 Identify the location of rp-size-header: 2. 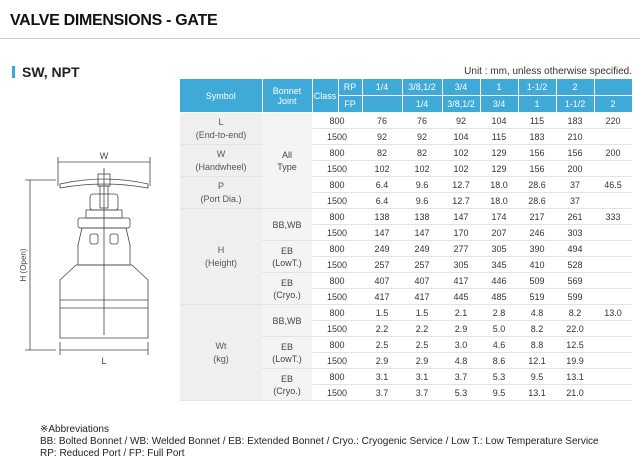
(575, 87).